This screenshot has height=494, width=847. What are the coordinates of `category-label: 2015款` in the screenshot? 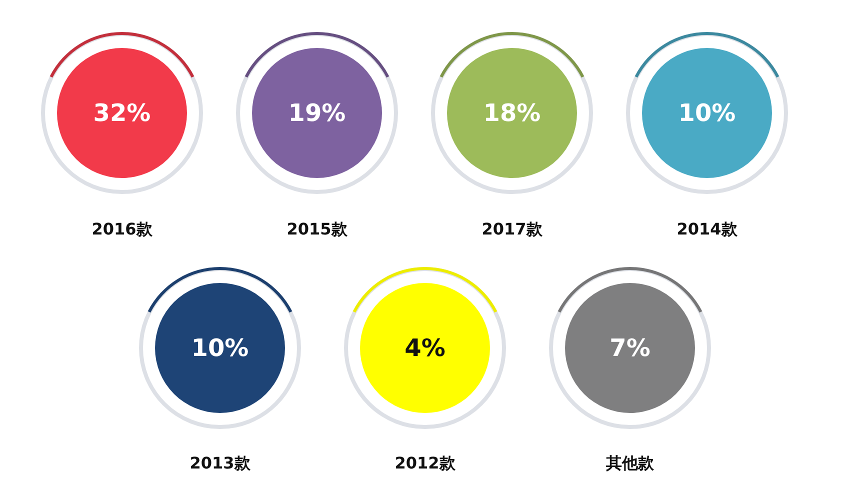 It's located at (317, 229).